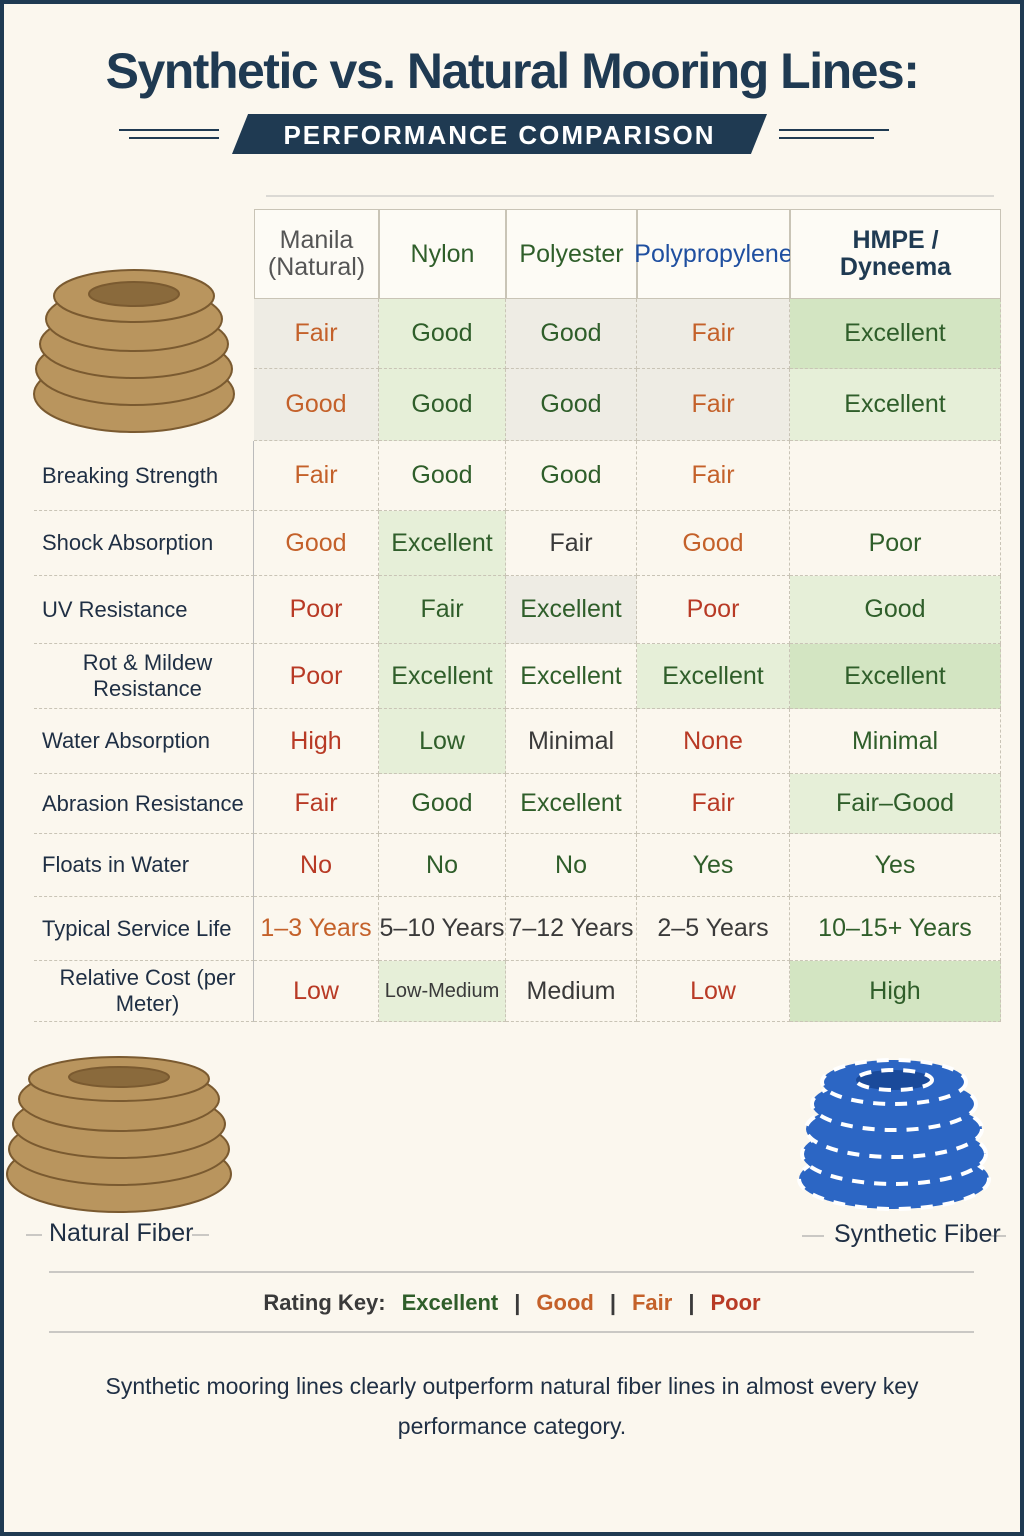 This screenshot has height=1536, width=1024. I want to click on banner, so click(499, 134).